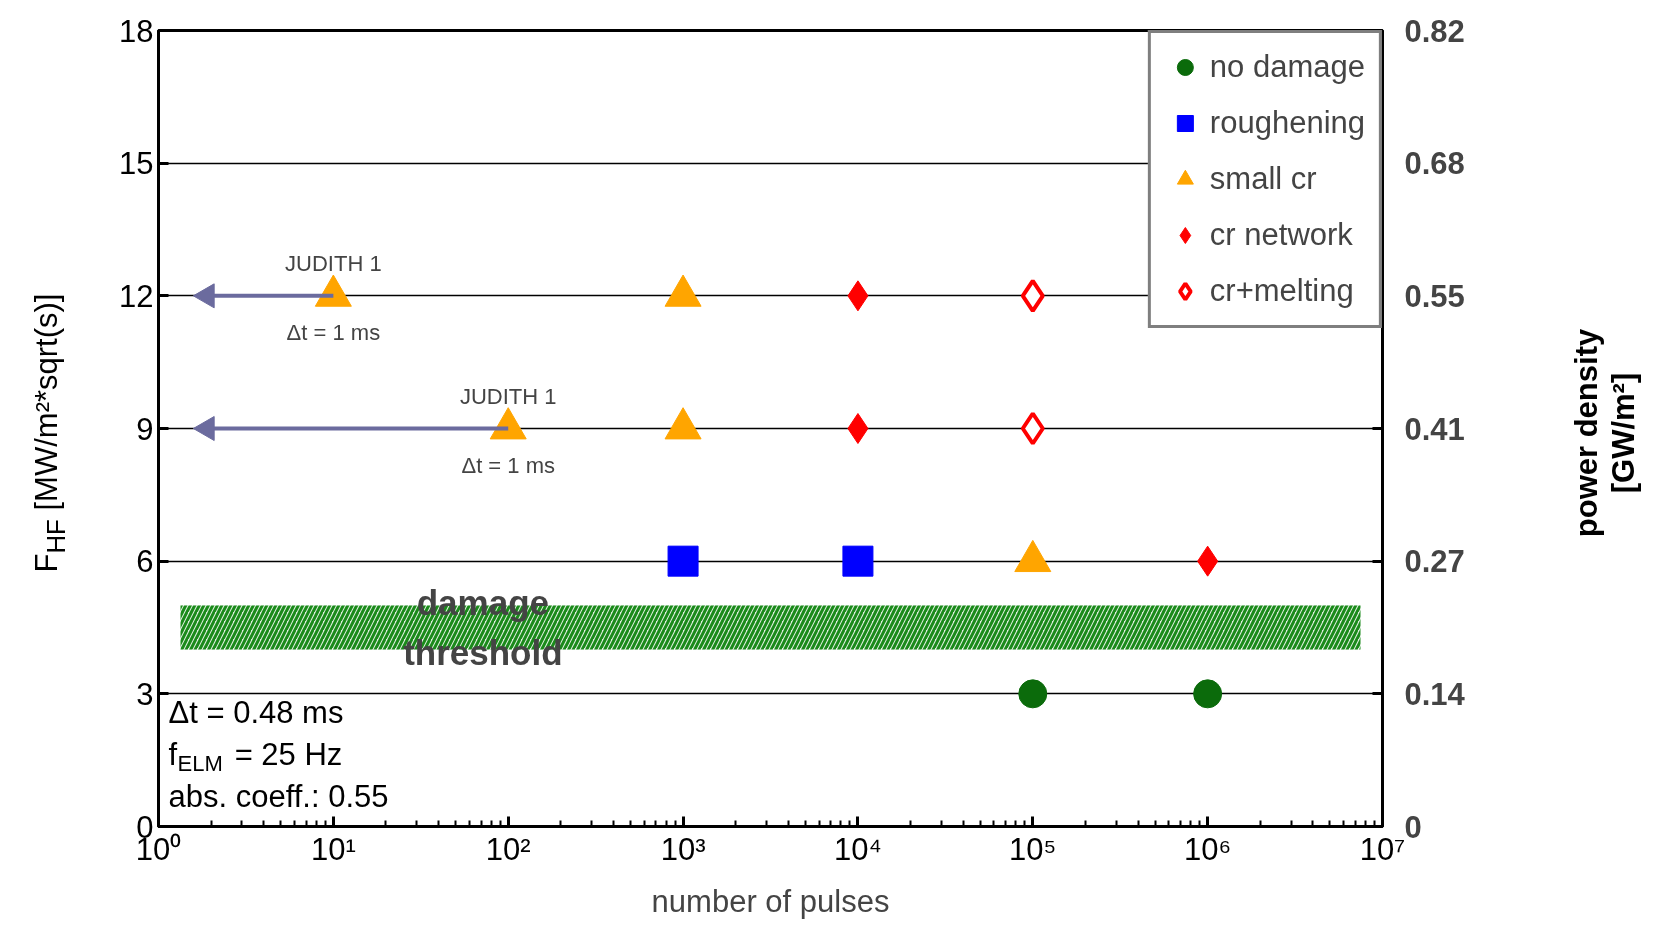  Describe the element at coordinates (145, 562) in the screenshot. I see `y-tick-label: 6` at that location.